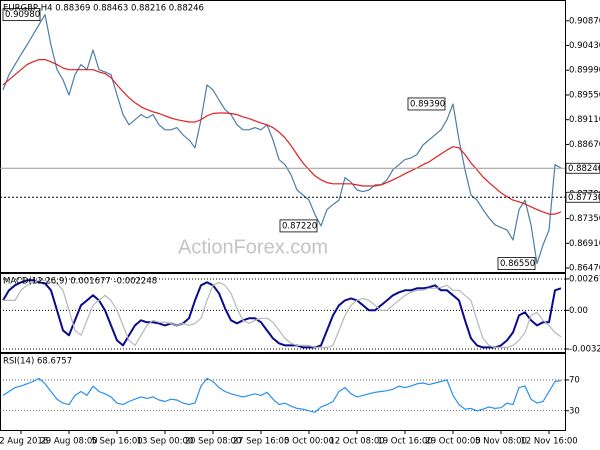 This screenshot has height=450, width=600. I want to click on y-tick-label: 0.00, so click(578, 311).